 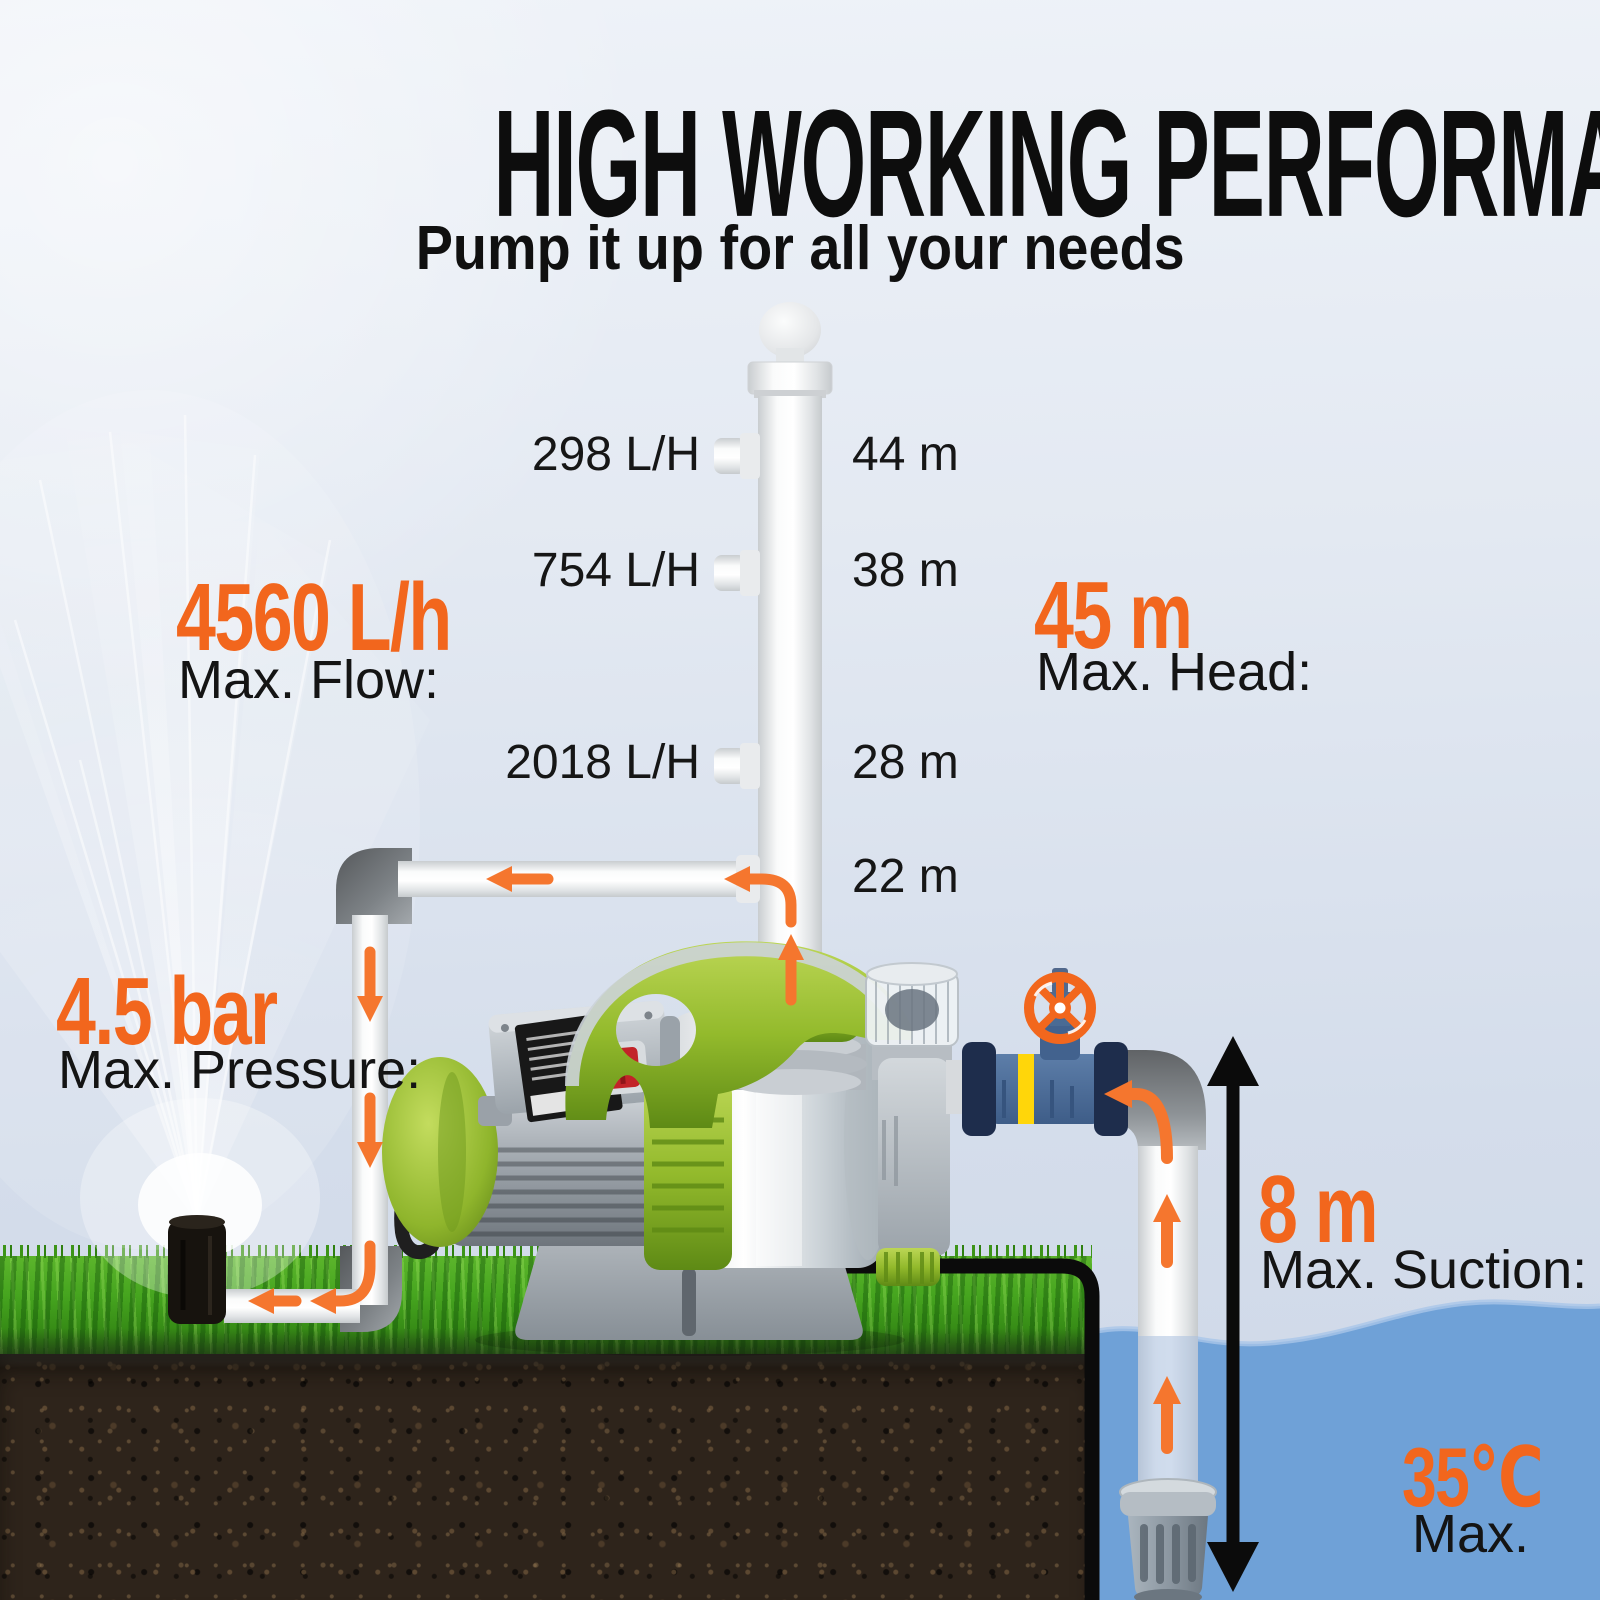 What do you see at coordinates (240, 1070) in the screenshot?
I see `max-pressure-label: Max. Pressure:` at bounding box center [240, 1070].